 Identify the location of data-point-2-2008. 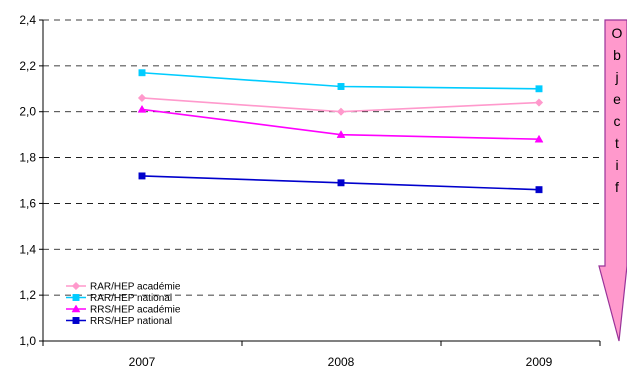
(341, 134).